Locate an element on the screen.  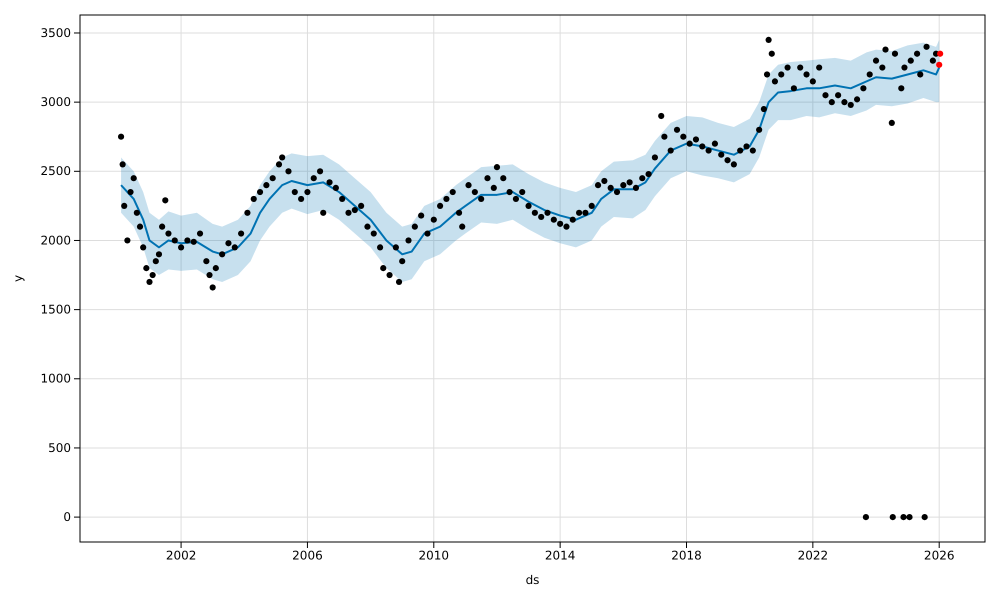
y-tick-label: 500 is located at coordinates (59, 447).